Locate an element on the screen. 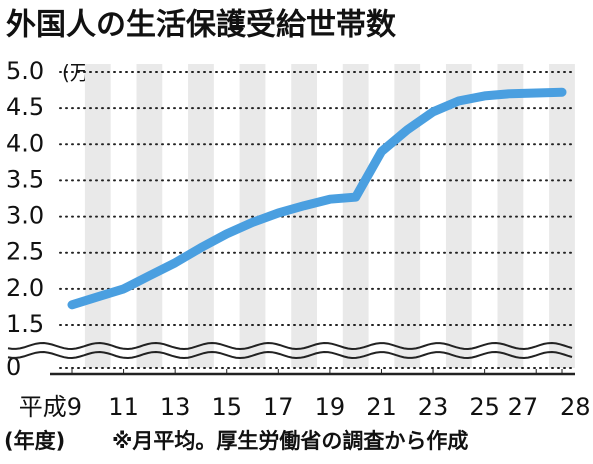  y-tick-label: 5.0 is located at coordinates (25, 71).